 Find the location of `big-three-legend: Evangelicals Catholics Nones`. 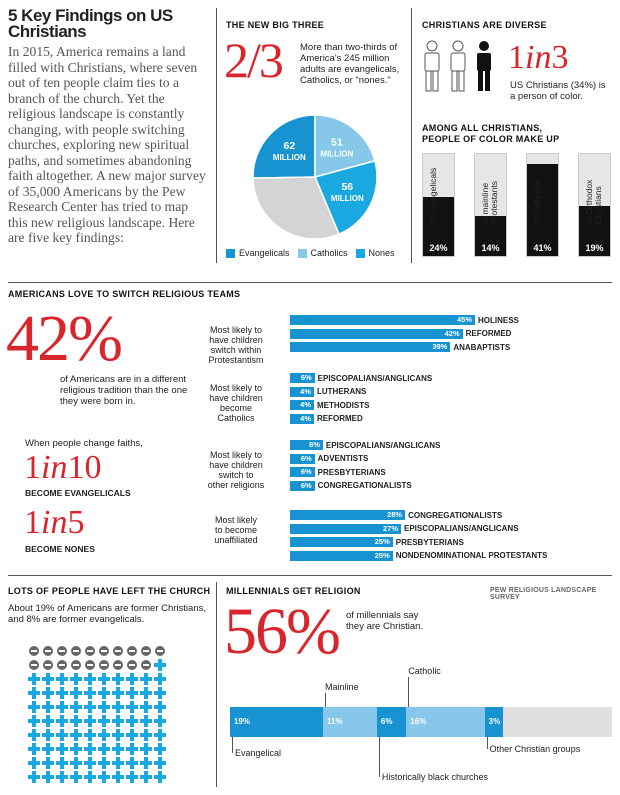

big-three-legend: Evangelicals Catholics Nones is located at coordinates (310, 253).